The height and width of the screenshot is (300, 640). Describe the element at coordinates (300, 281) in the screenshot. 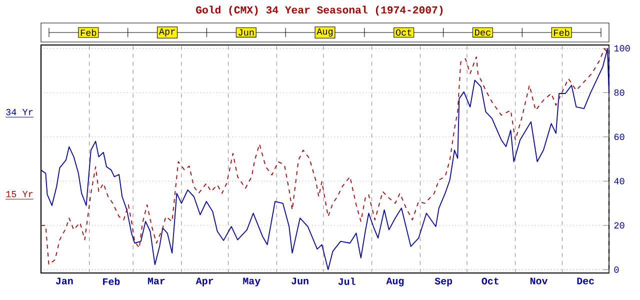

I see `x-tick-label: Jun` at that location.